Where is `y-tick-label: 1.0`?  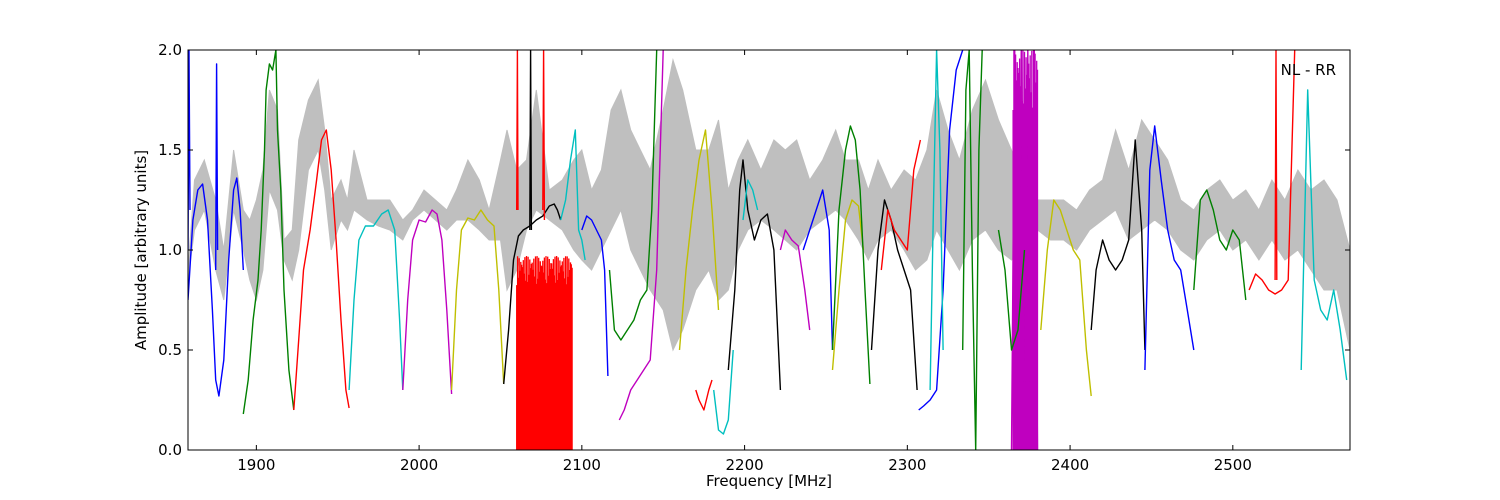
y-tick-label: 1.0 is located at coordinates (170, 250).